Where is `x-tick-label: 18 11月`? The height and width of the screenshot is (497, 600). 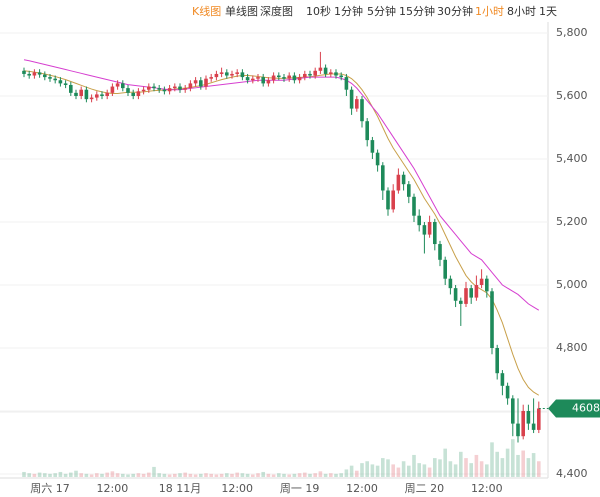
x-tick-label: 18 11月 is located at coordinates (180, 488).